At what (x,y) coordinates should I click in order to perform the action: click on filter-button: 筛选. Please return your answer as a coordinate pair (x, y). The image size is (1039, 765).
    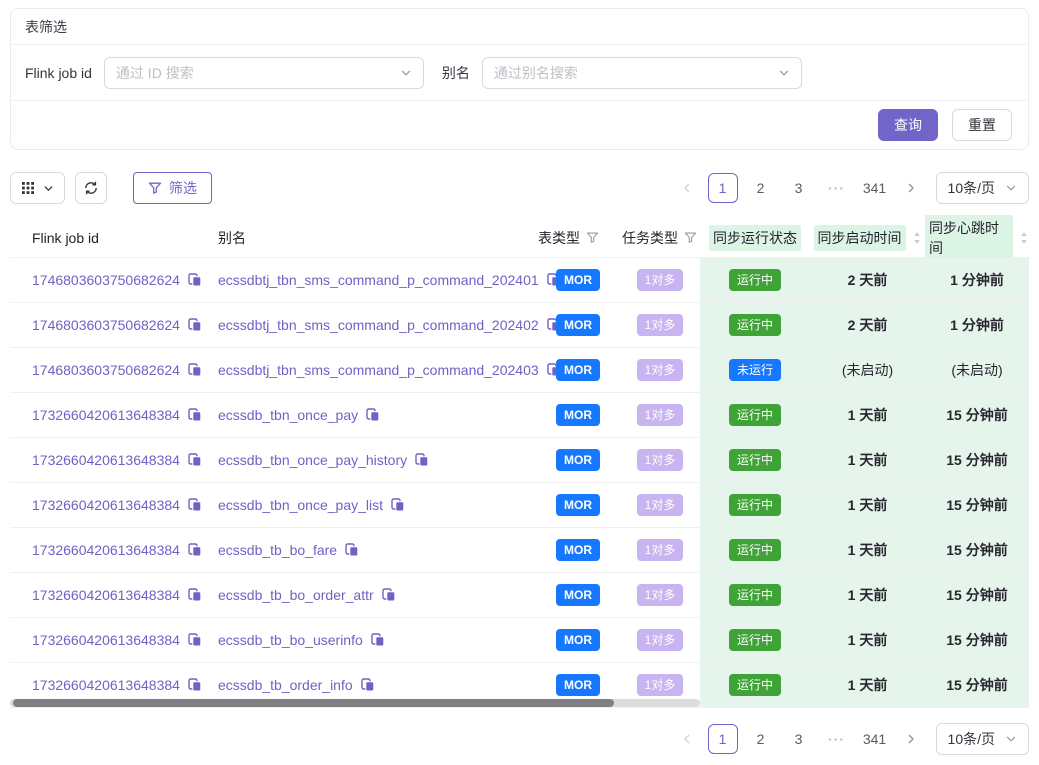
    Looking at the image, I should click on (172, 188).